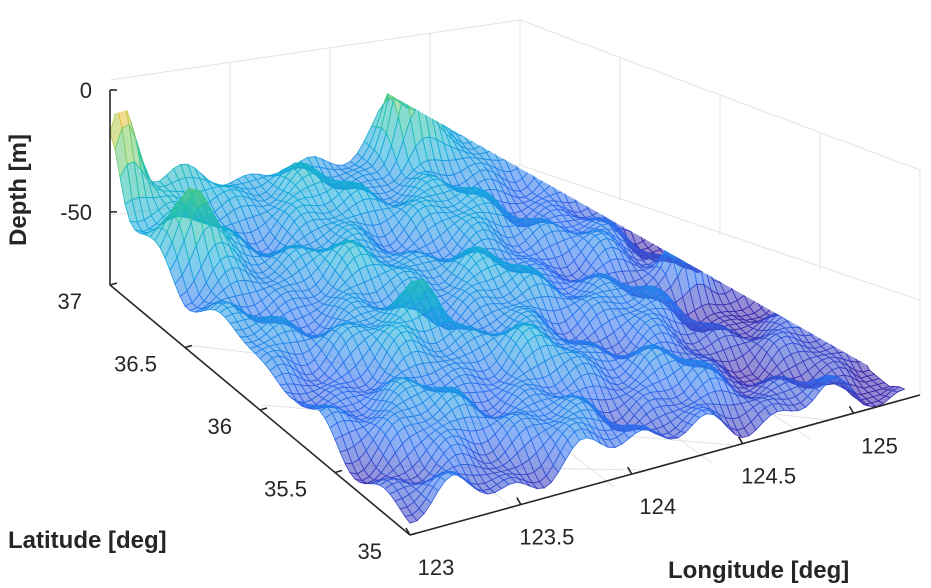 The image size is (931, 588). Describe the element at coordinates (87, 540) in the screenshot. I see `latitude-axis-label: Latitude [deg]` at that location.